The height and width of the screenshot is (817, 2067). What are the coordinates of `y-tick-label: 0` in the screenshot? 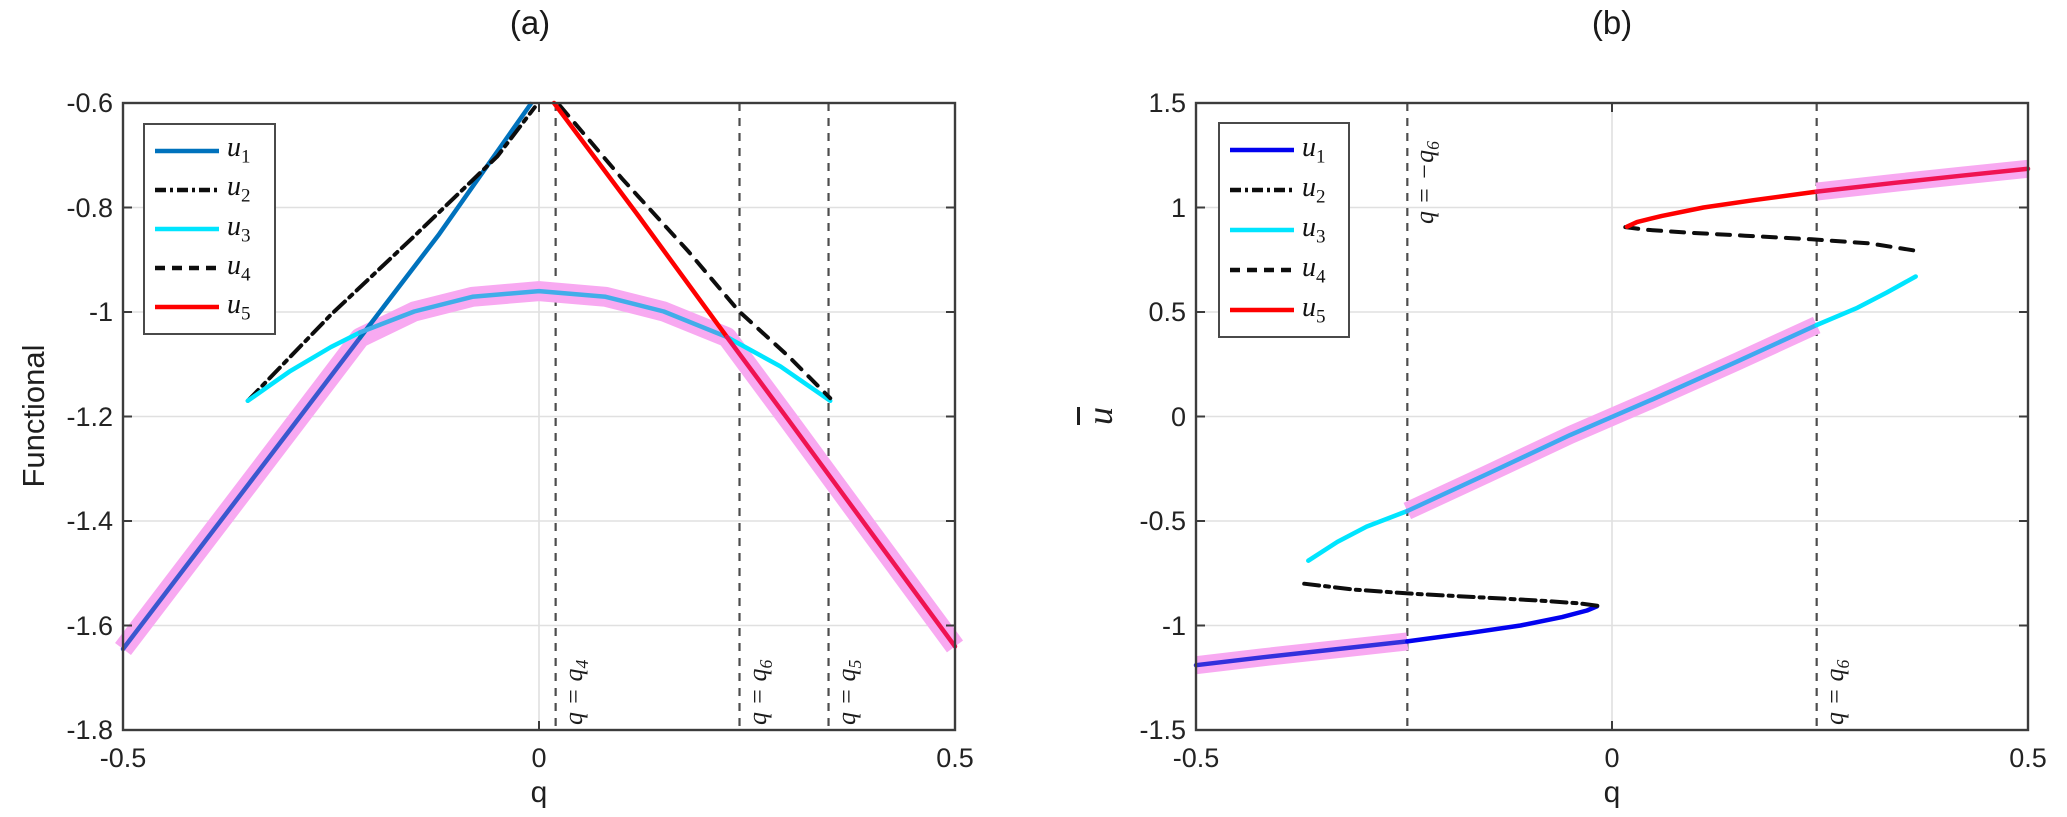 It's located at (1178, 416).